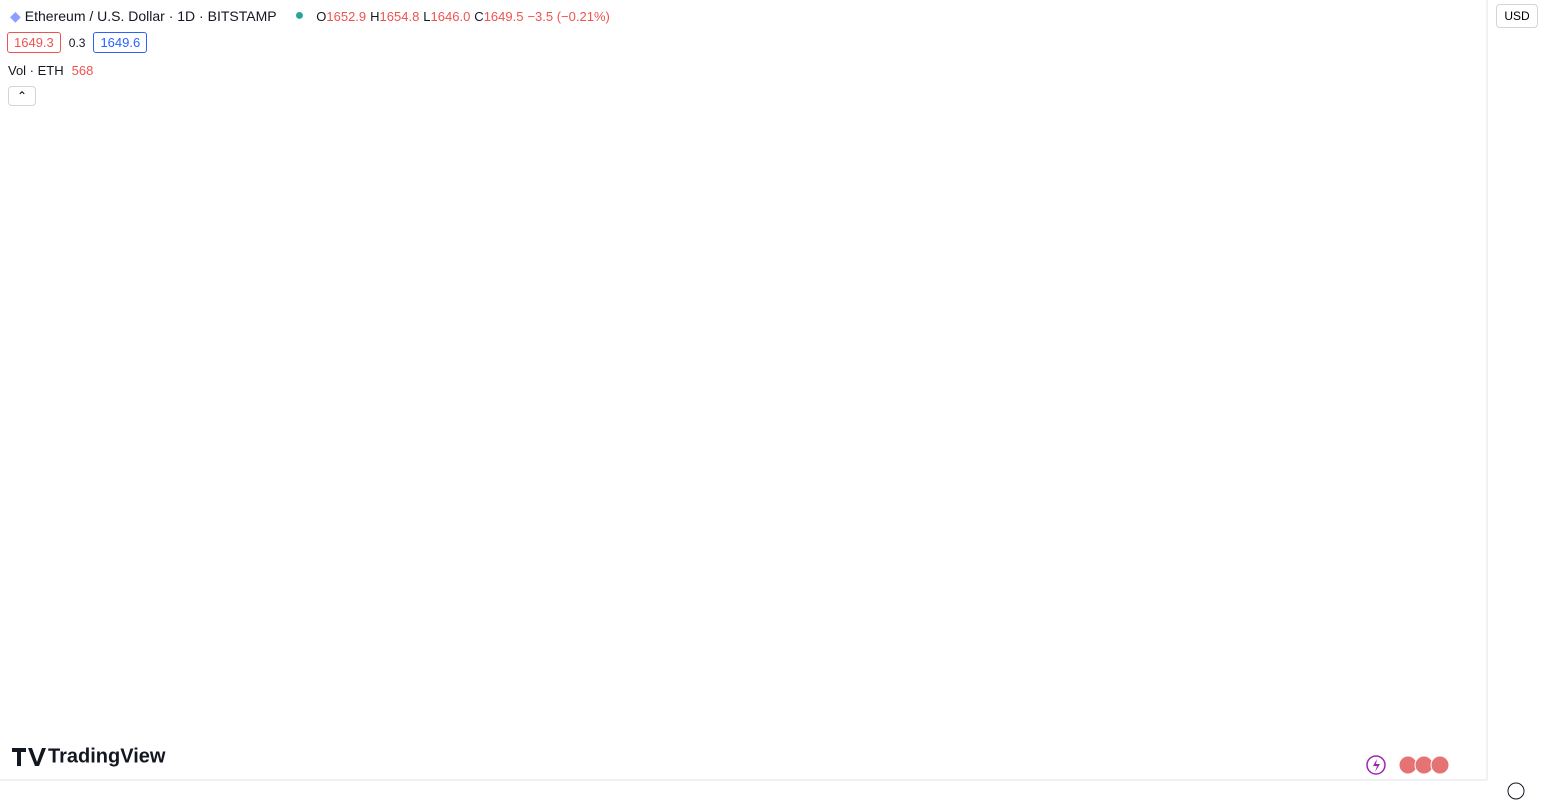 This screenshot has width=1545, height=802. What do you see at coordinates (15, 15) in the screenshot?
I see `coin-icon: ◆` at bounding box center [15, 15].